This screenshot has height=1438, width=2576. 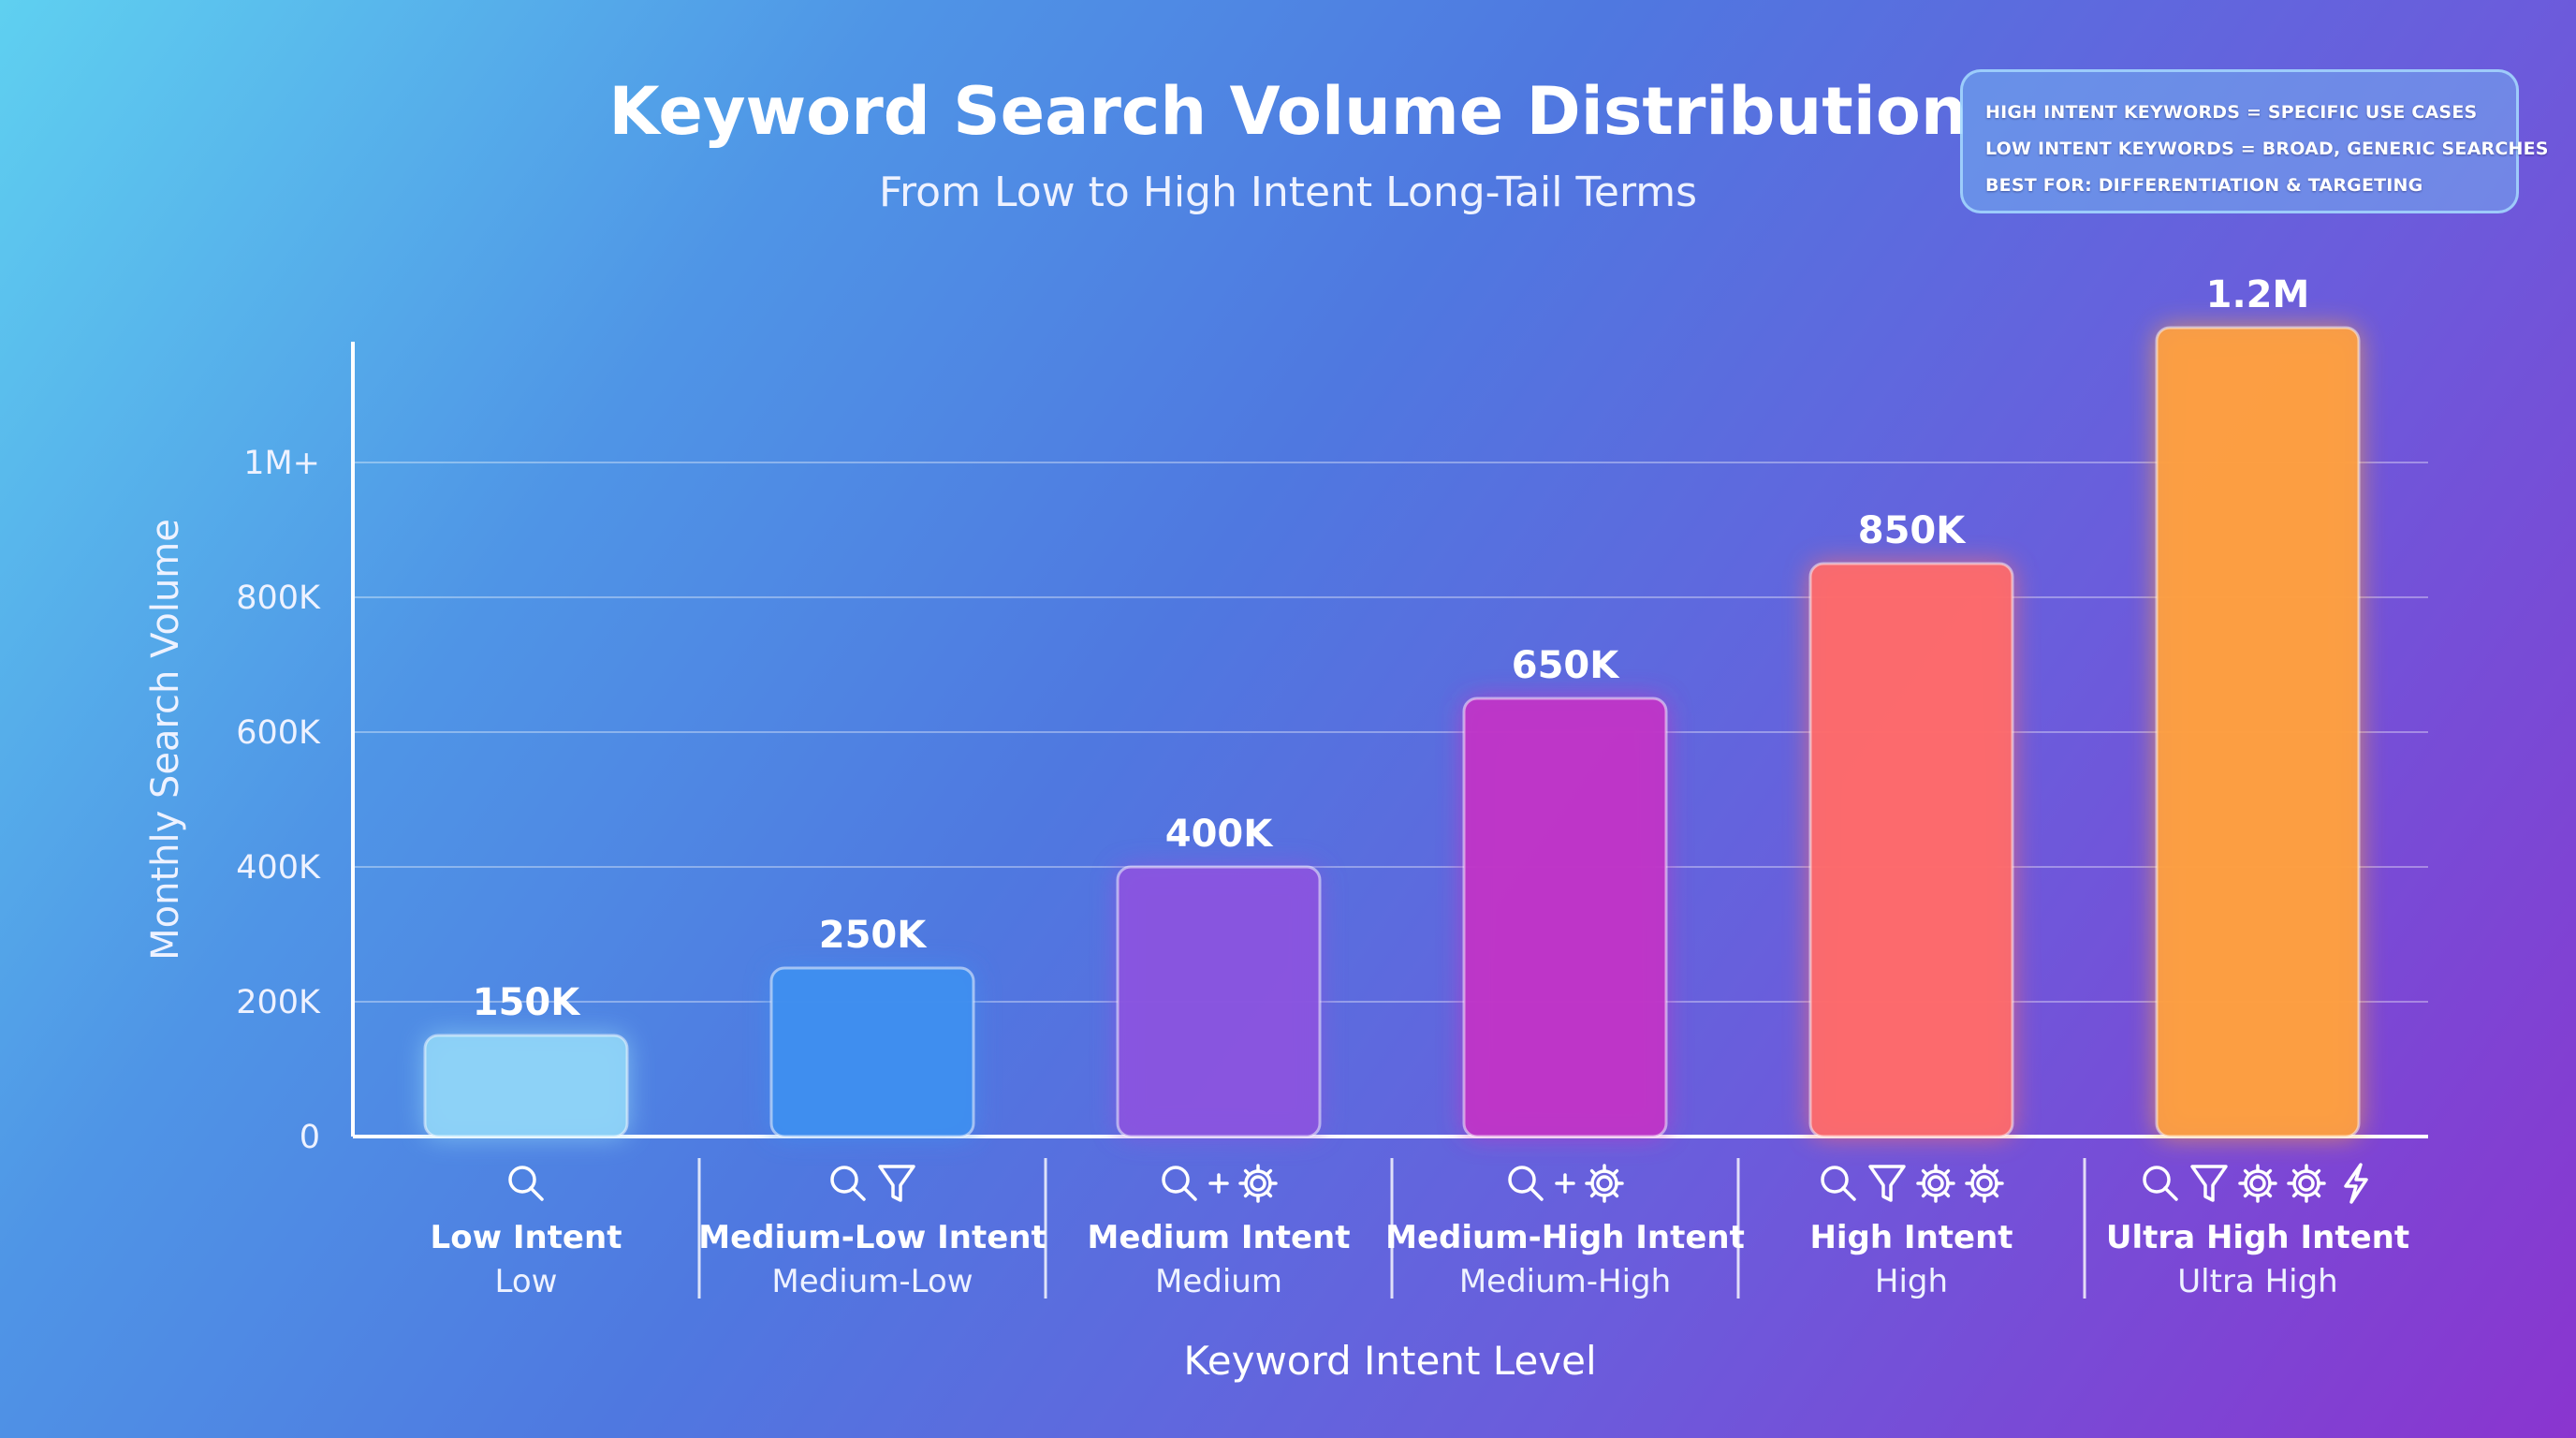 I want to click on y-tick-label: 1M+, so click(x=281, y=463).